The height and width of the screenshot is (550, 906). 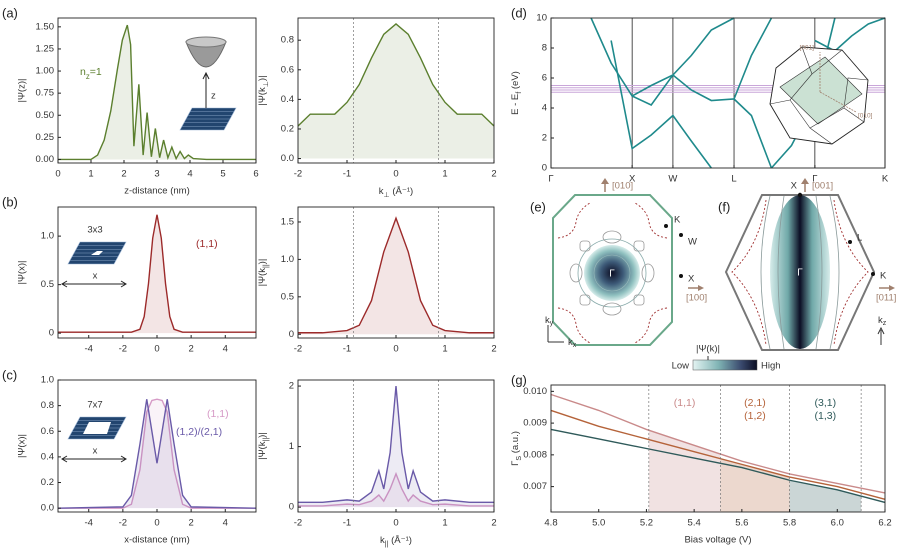 What do you see at coordinates (800, 272) in the screenshot?
I see `density` at bounding box center [800, 272].